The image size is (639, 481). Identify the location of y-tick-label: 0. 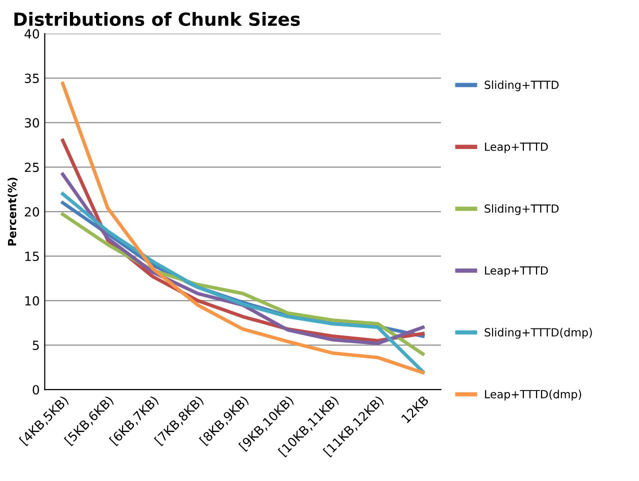
(36, 390).